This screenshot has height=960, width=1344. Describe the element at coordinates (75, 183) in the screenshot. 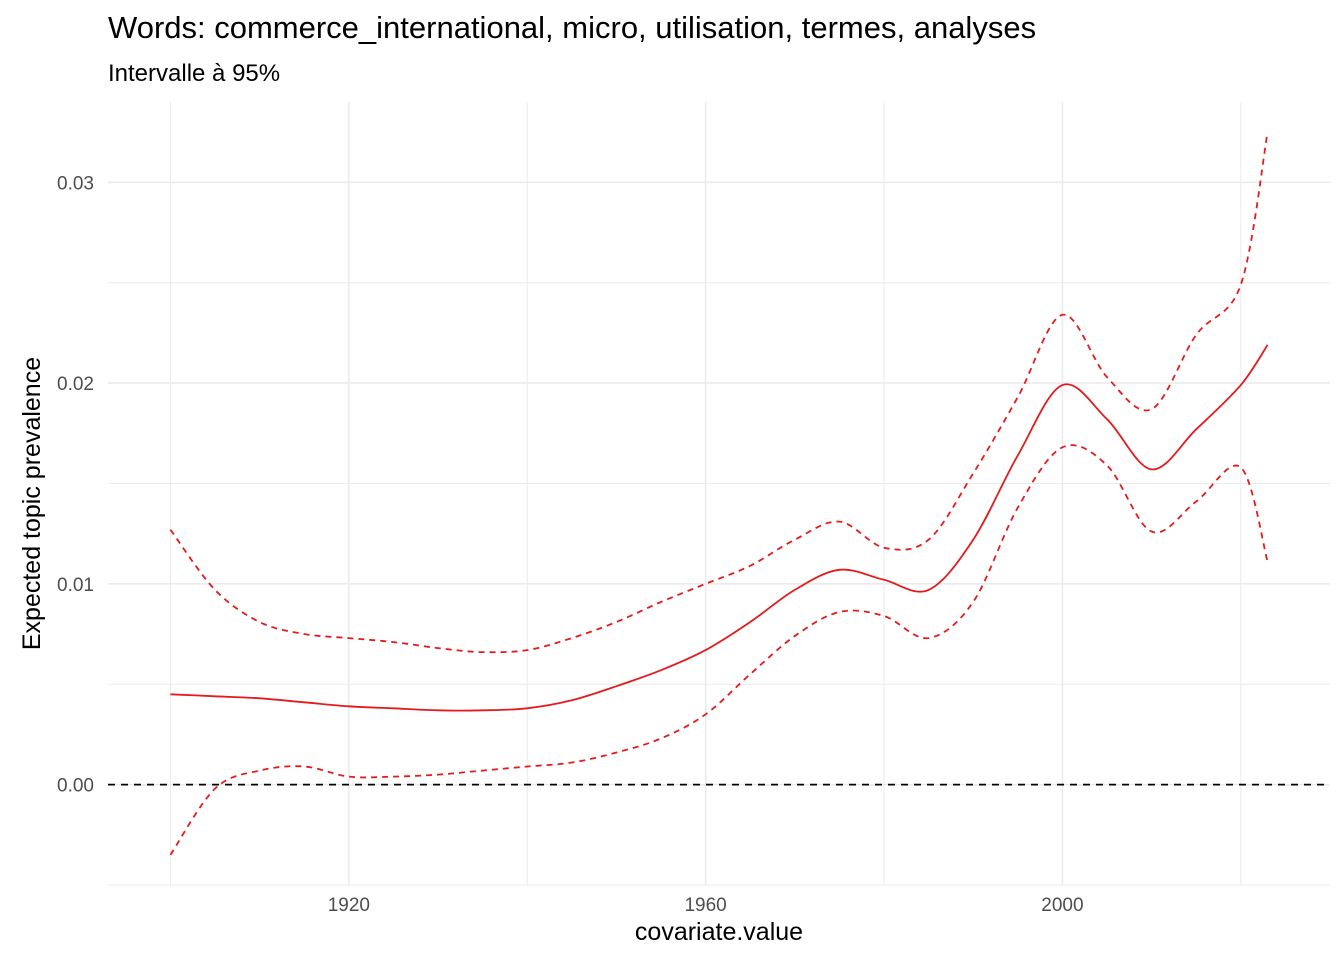

I see `y-tick-label: 0.03` at that location.